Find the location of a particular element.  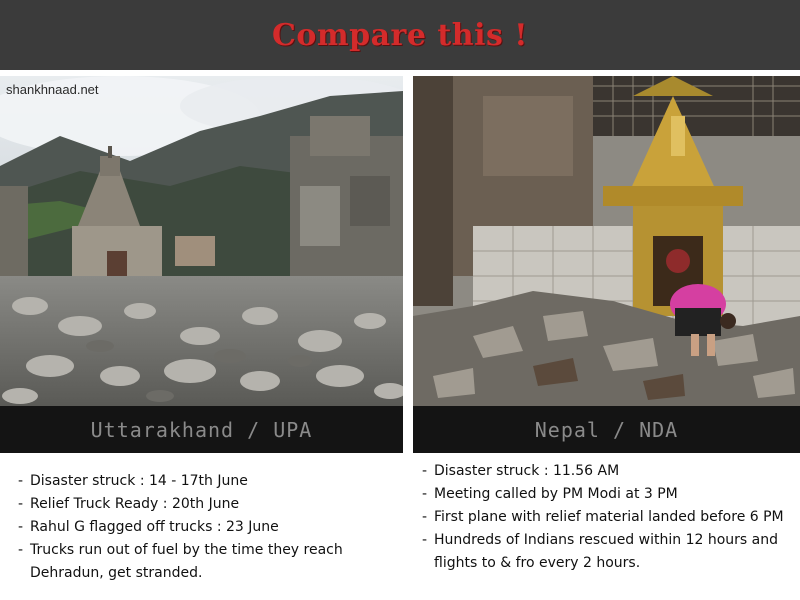

watermark-text: shankhnaad.net is located at coordinates (52, 89).